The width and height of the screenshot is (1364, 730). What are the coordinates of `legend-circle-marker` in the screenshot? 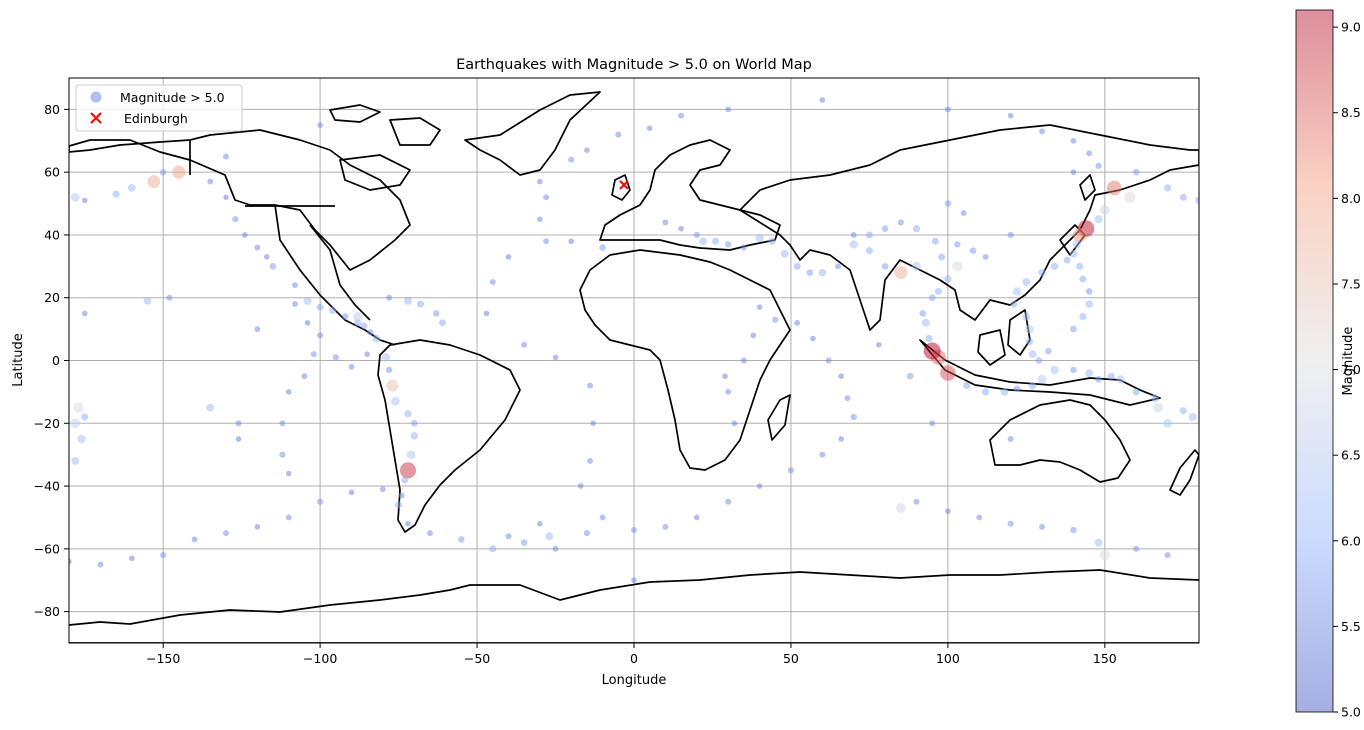 It's located at (96, 97).